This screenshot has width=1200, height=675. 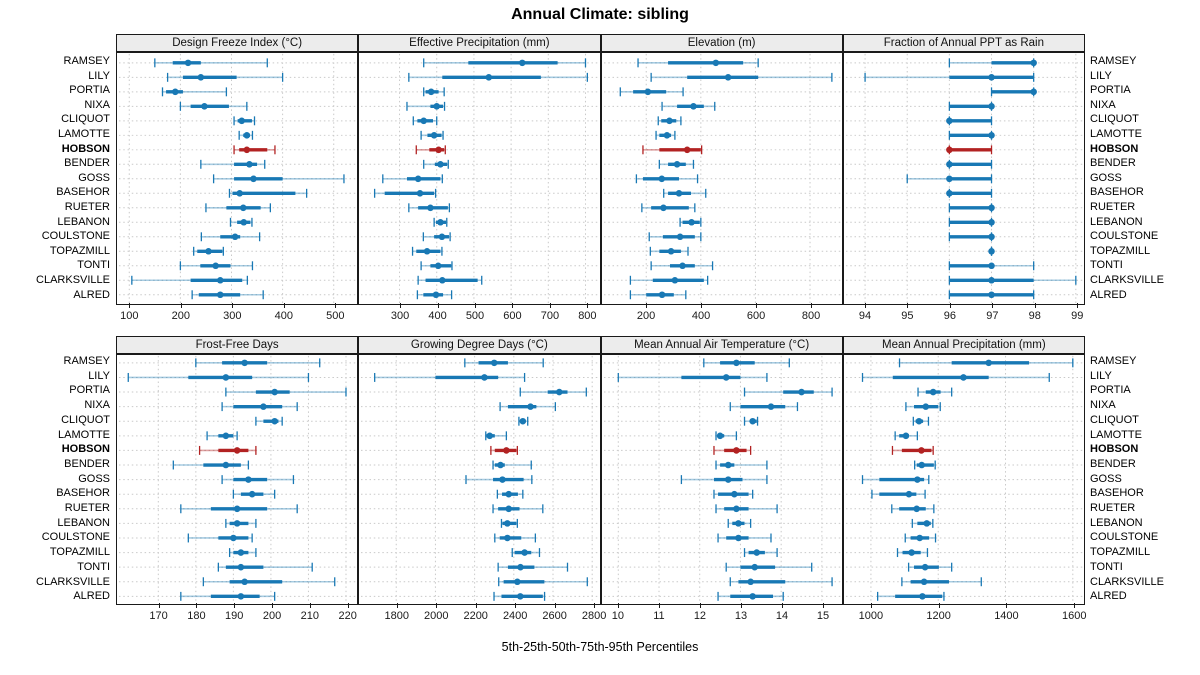 I want to click on row-label-right-portia: PORTIA, so click(x=1110, y=390).